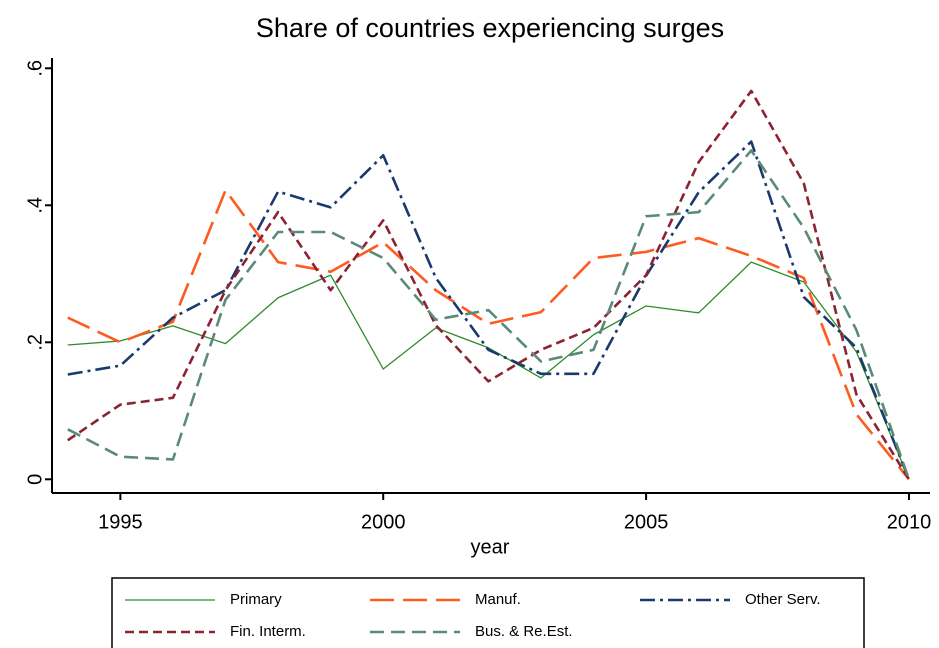 The width and height of the screenshot is (939, 648). Describe the element at coordinates (120, 522) in the screenshot. I see `x-tick-label: 1995` at that location.